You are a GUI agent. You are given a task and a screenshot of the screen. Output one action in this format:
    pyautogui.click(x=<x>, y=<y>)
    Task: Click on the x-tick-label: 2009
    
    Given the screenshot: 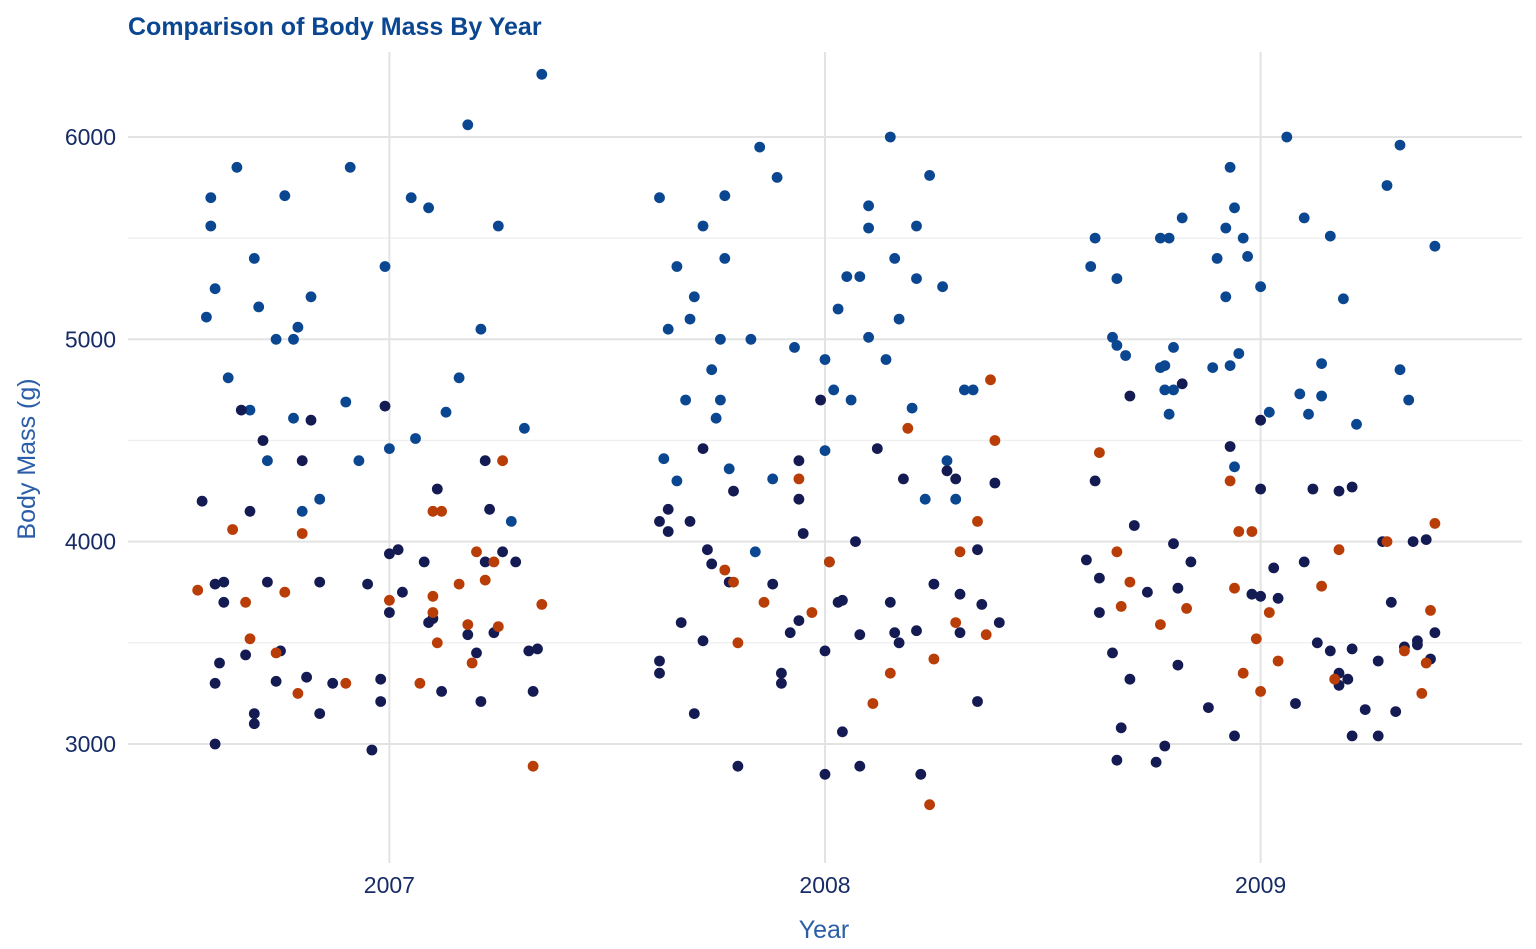 What is the action you would take?
    pyautogui.click(x=1260, y=885)
    